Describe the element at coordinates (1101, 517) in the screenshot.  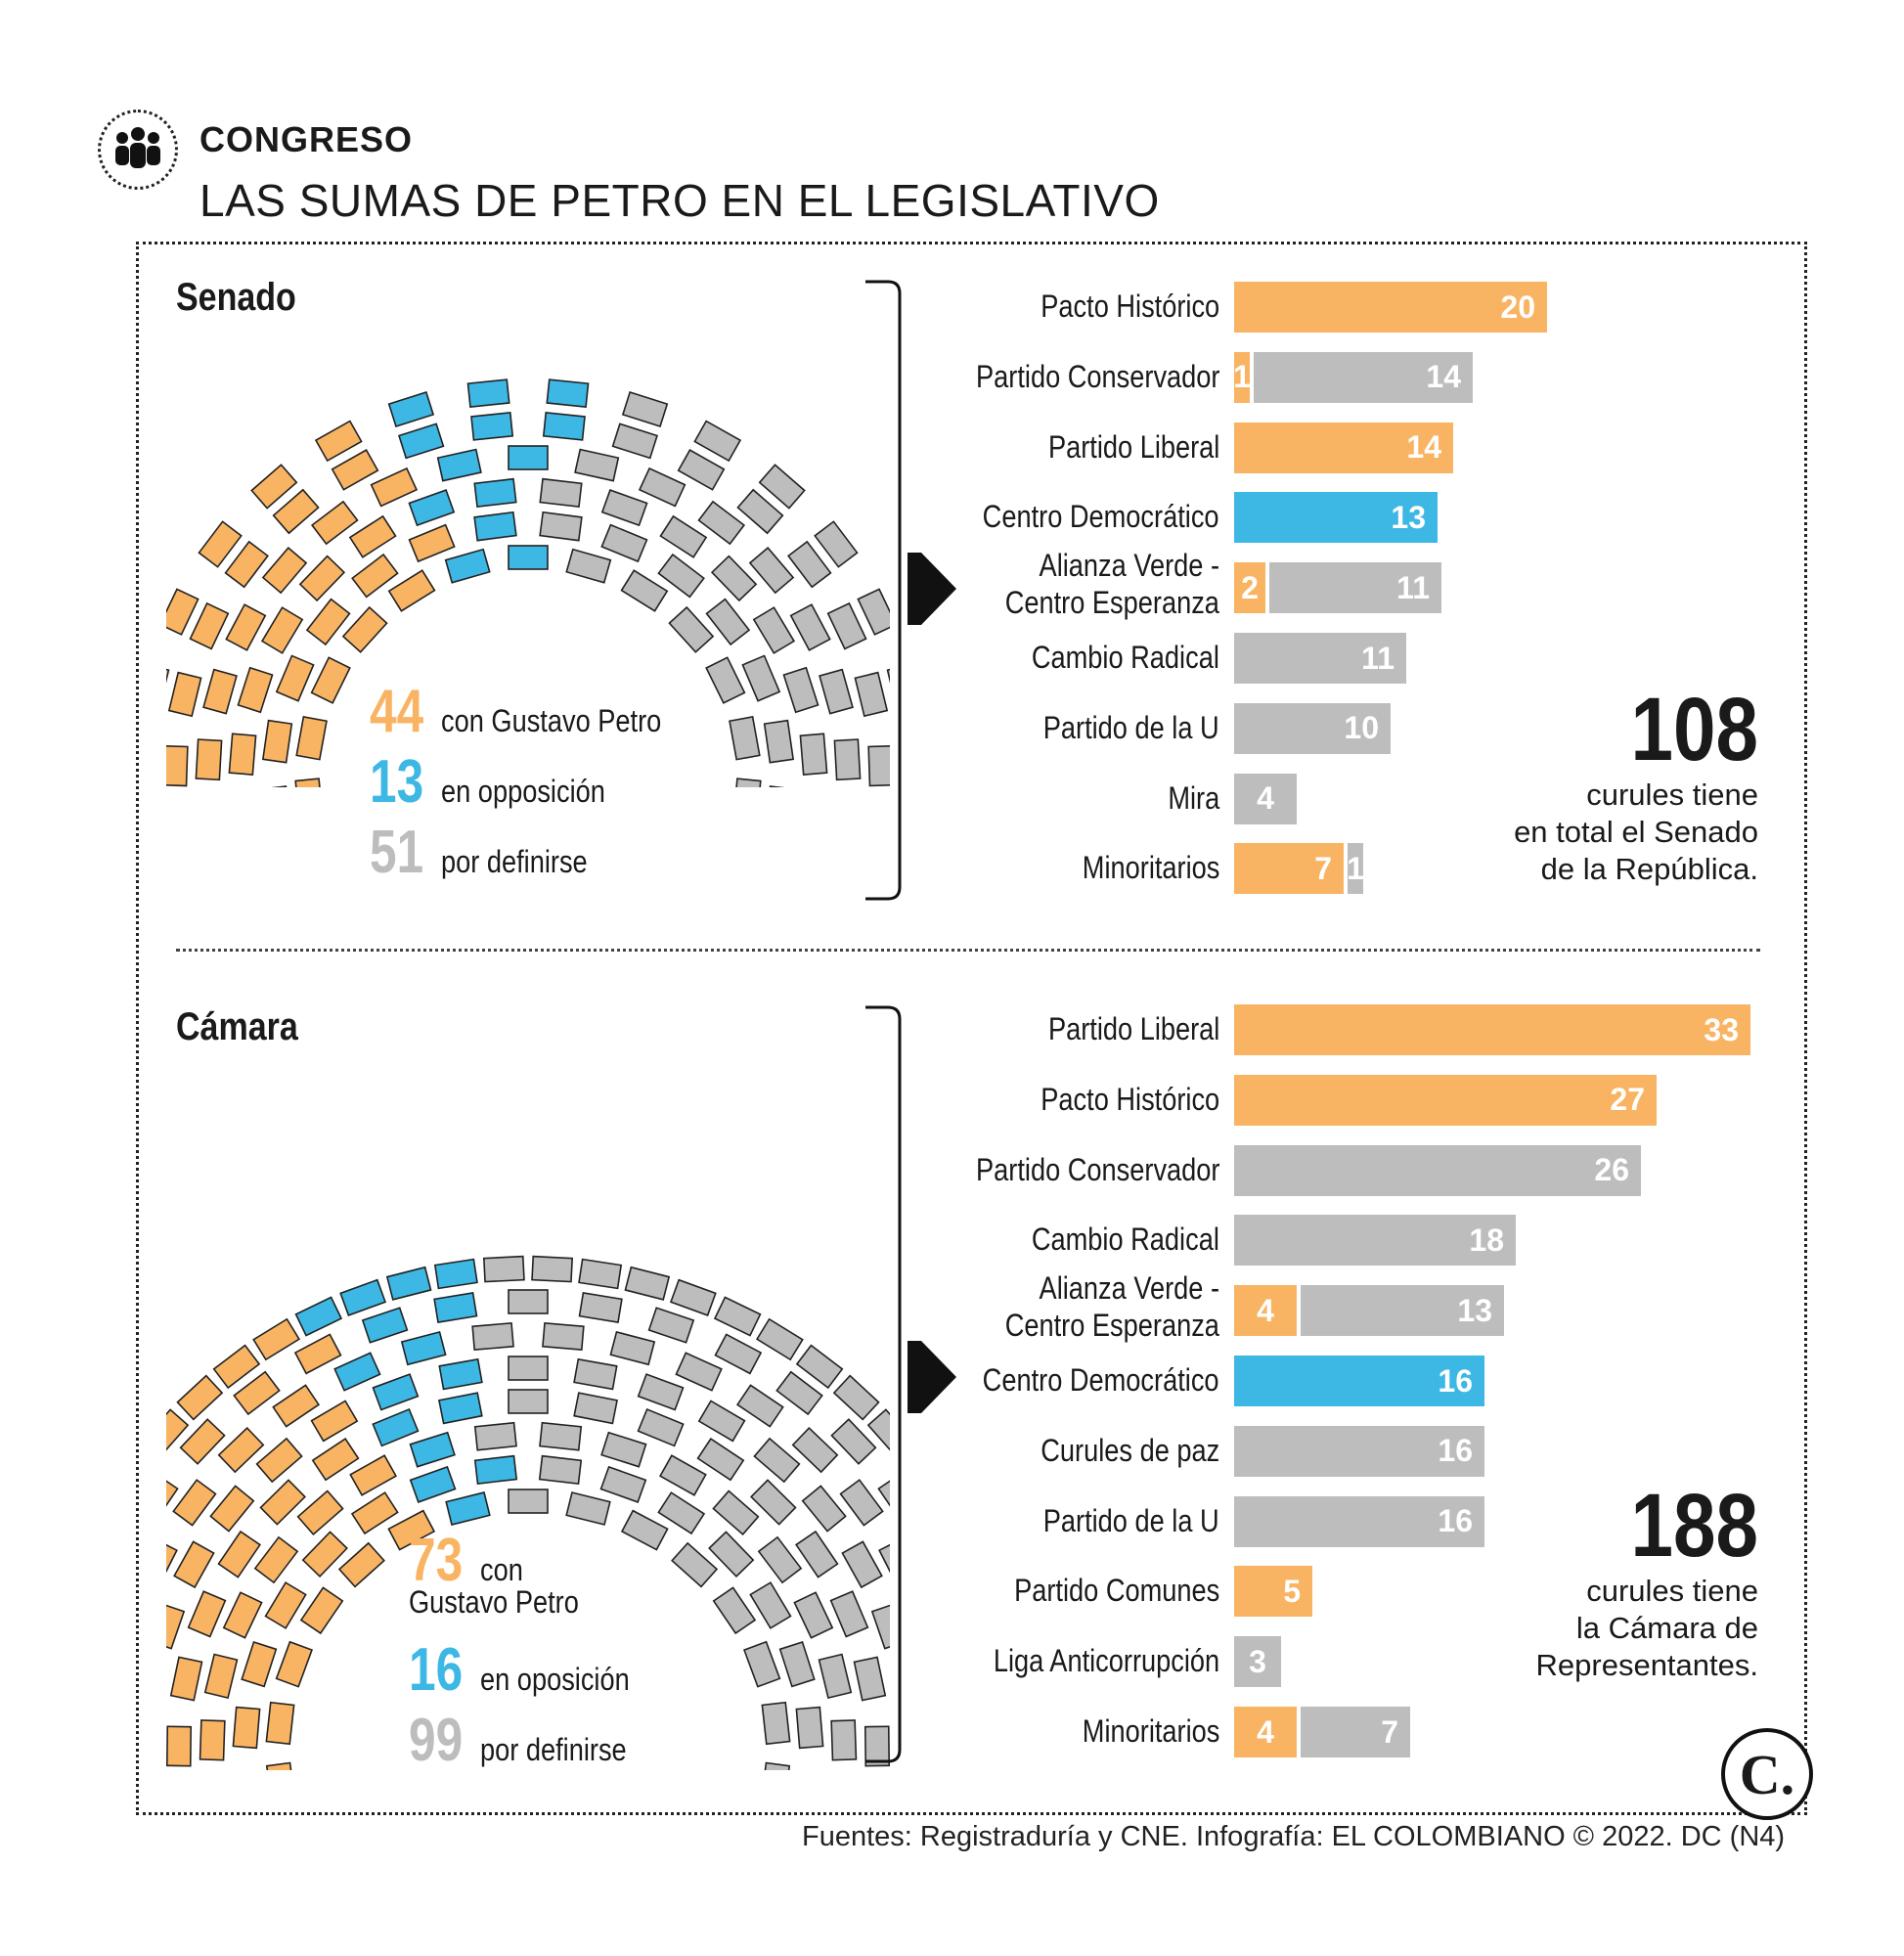
I see `senado-bar-label: Centro Democrático` at that location.